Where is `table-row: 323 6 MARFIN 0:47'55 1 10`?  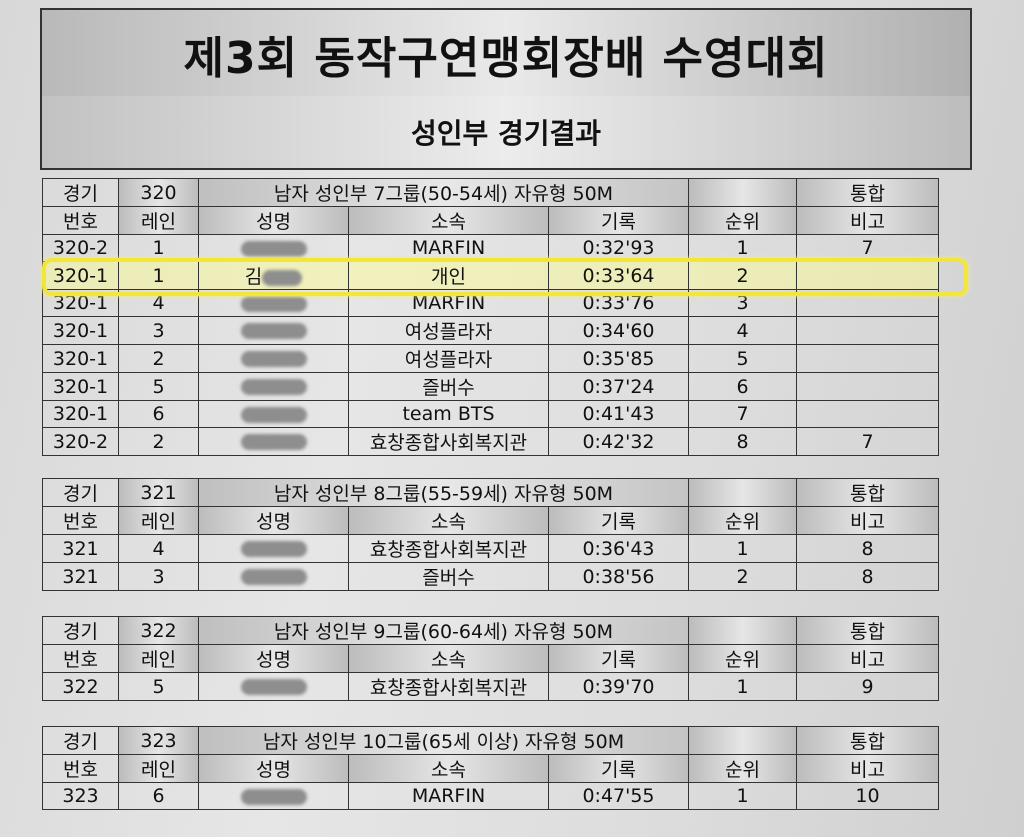 table-row: 323 6 MARFIN 0:47'55 1 10 is located at coordinates (490, 796).